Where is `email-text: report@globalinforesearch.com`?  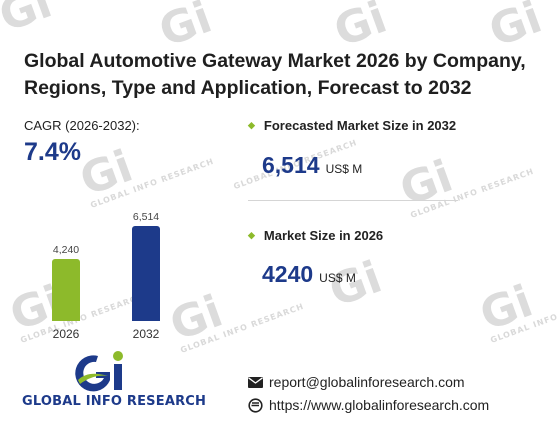
email-text: report@globalinforesearch.com is located at coordinates (367, 382).